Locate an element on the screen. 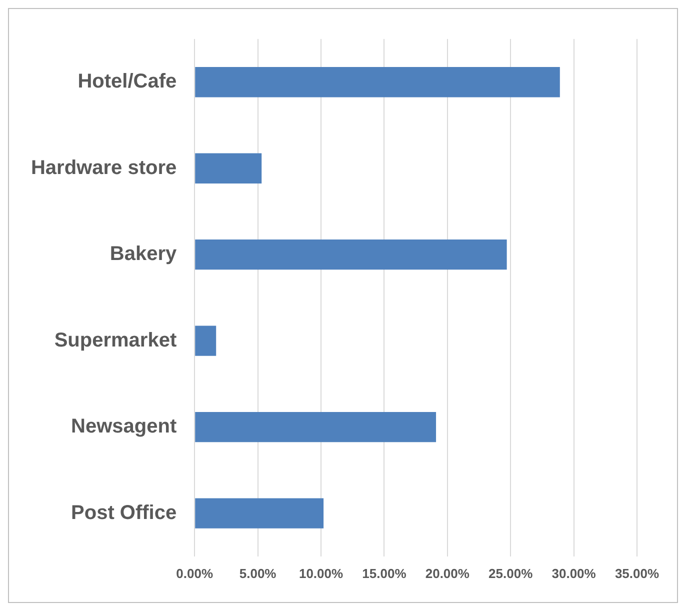  y-tick-label: Supermarket is located at coordinates (115, 340).